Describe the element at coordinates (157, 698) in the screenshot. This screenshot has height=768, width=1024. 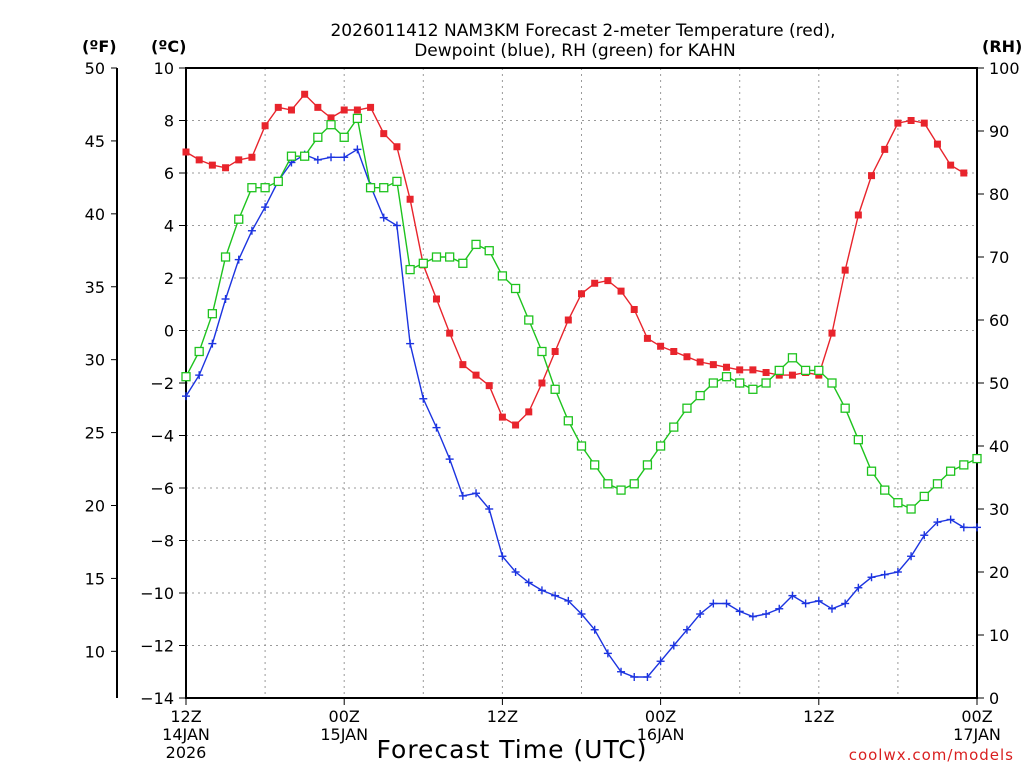
I see `celsius-tick-label: −14` at that location.